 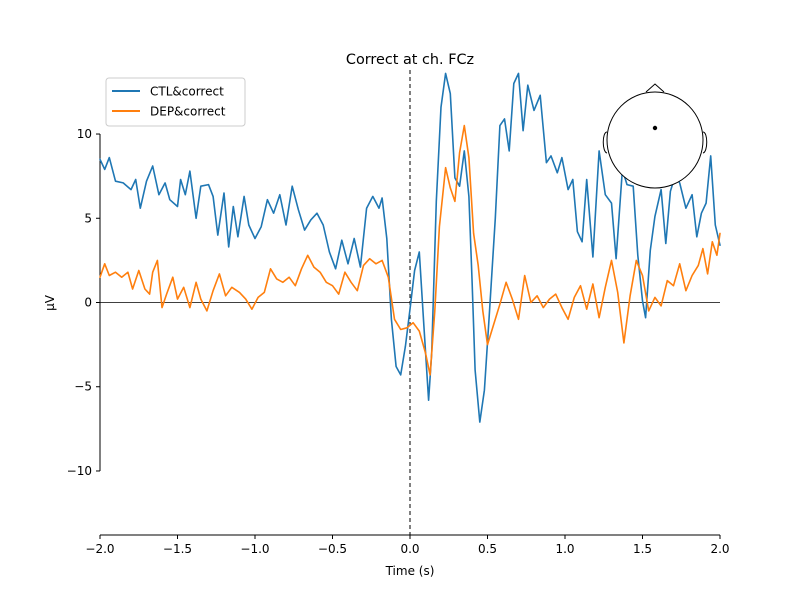 I want to click on legend-label-ctl: CTL&correct, so click(x=187, y=92).